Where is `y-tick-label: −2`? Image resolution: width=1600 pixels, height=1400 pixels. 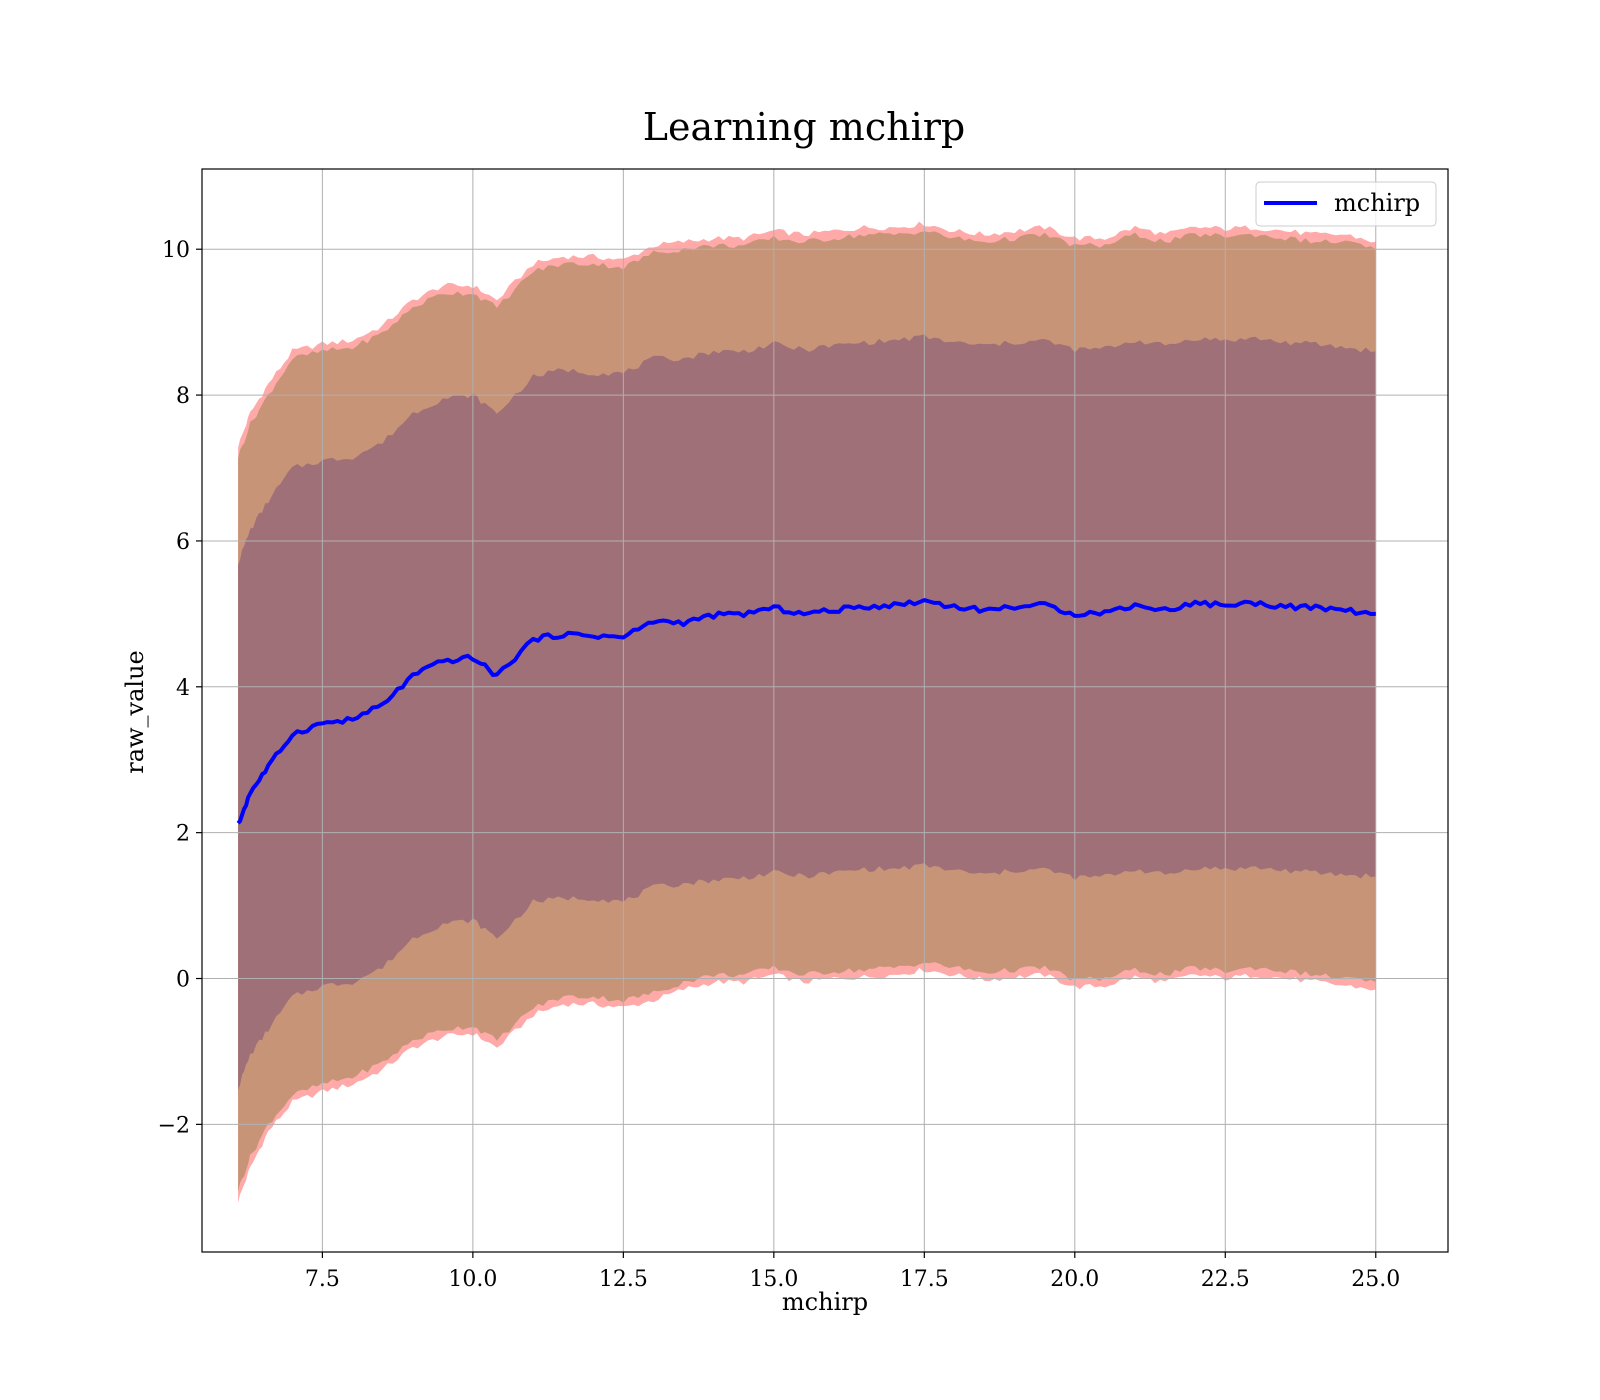
y-tick-label: −2 is located at coordinates (174, 1125).